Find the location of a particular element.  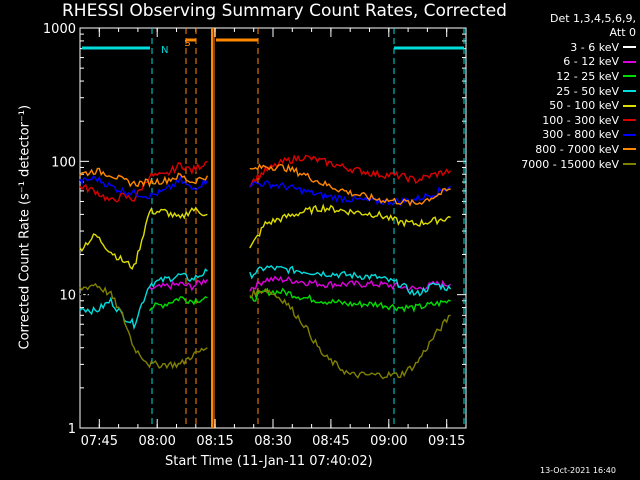

legend-item: 3 - 6 keV is located at coordinates (559, 47).